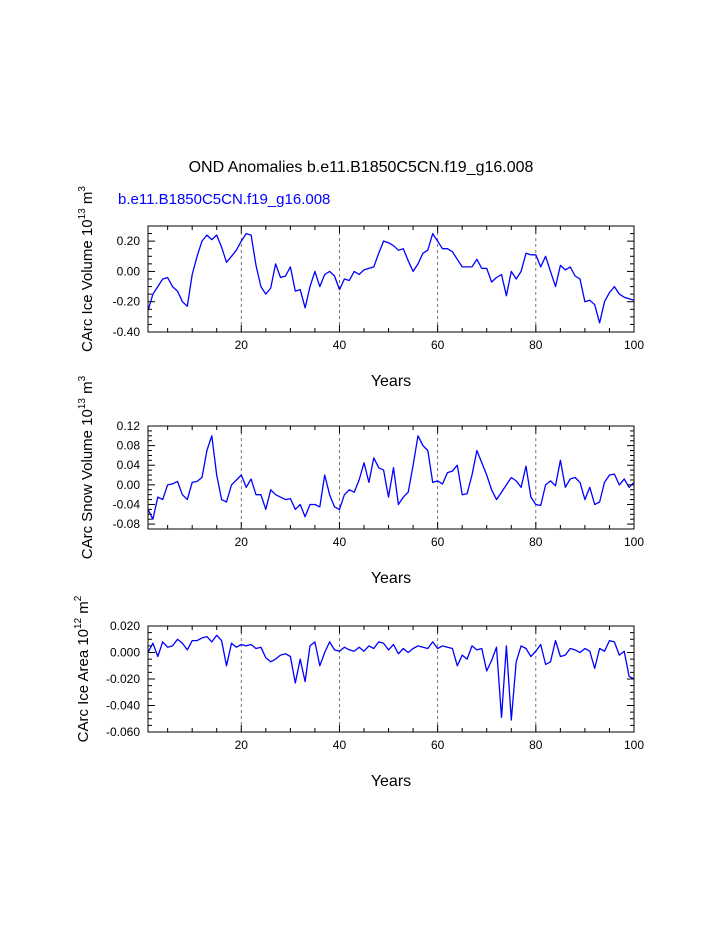 The width and height of the screenshot is (723, 935). What do you see at coordinates (87, 285) in the screenshot?
I see `y-axis-label-text: CArc Ice Volume 10` at bounding box center [87, 285].